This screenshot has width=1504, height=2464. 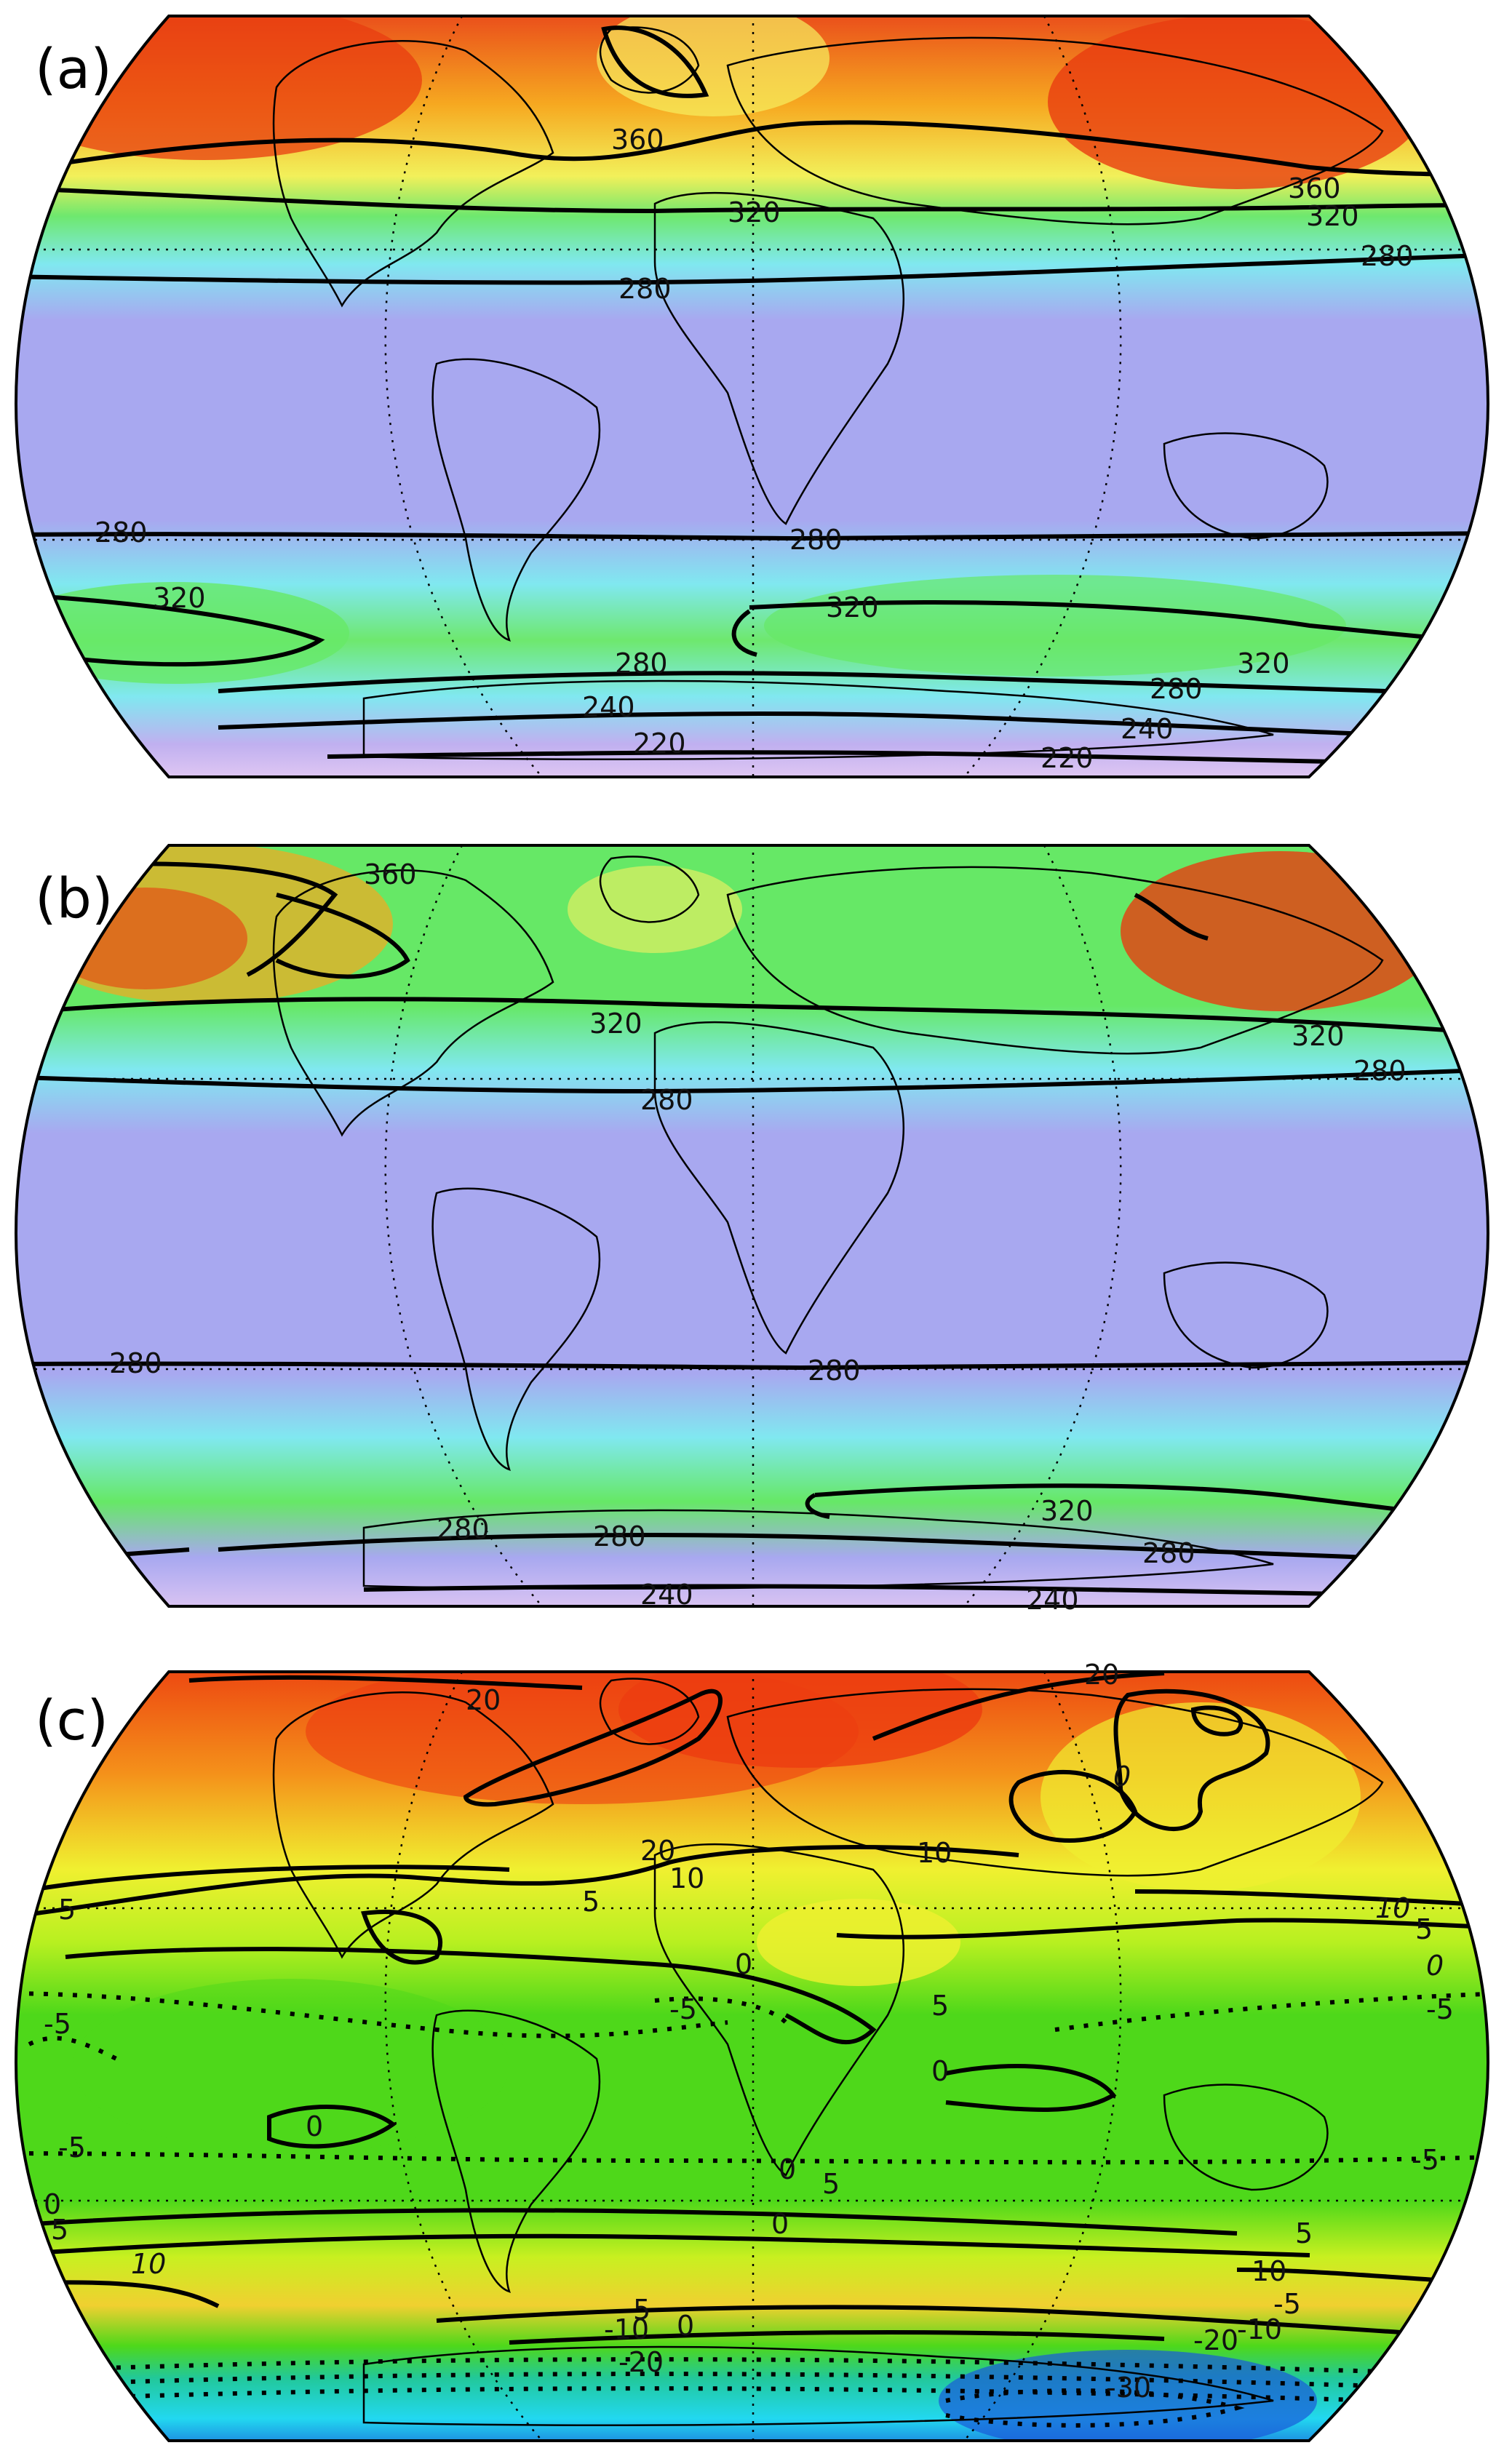 I want to click on panel-label: (b), so click(x=74, y=898).